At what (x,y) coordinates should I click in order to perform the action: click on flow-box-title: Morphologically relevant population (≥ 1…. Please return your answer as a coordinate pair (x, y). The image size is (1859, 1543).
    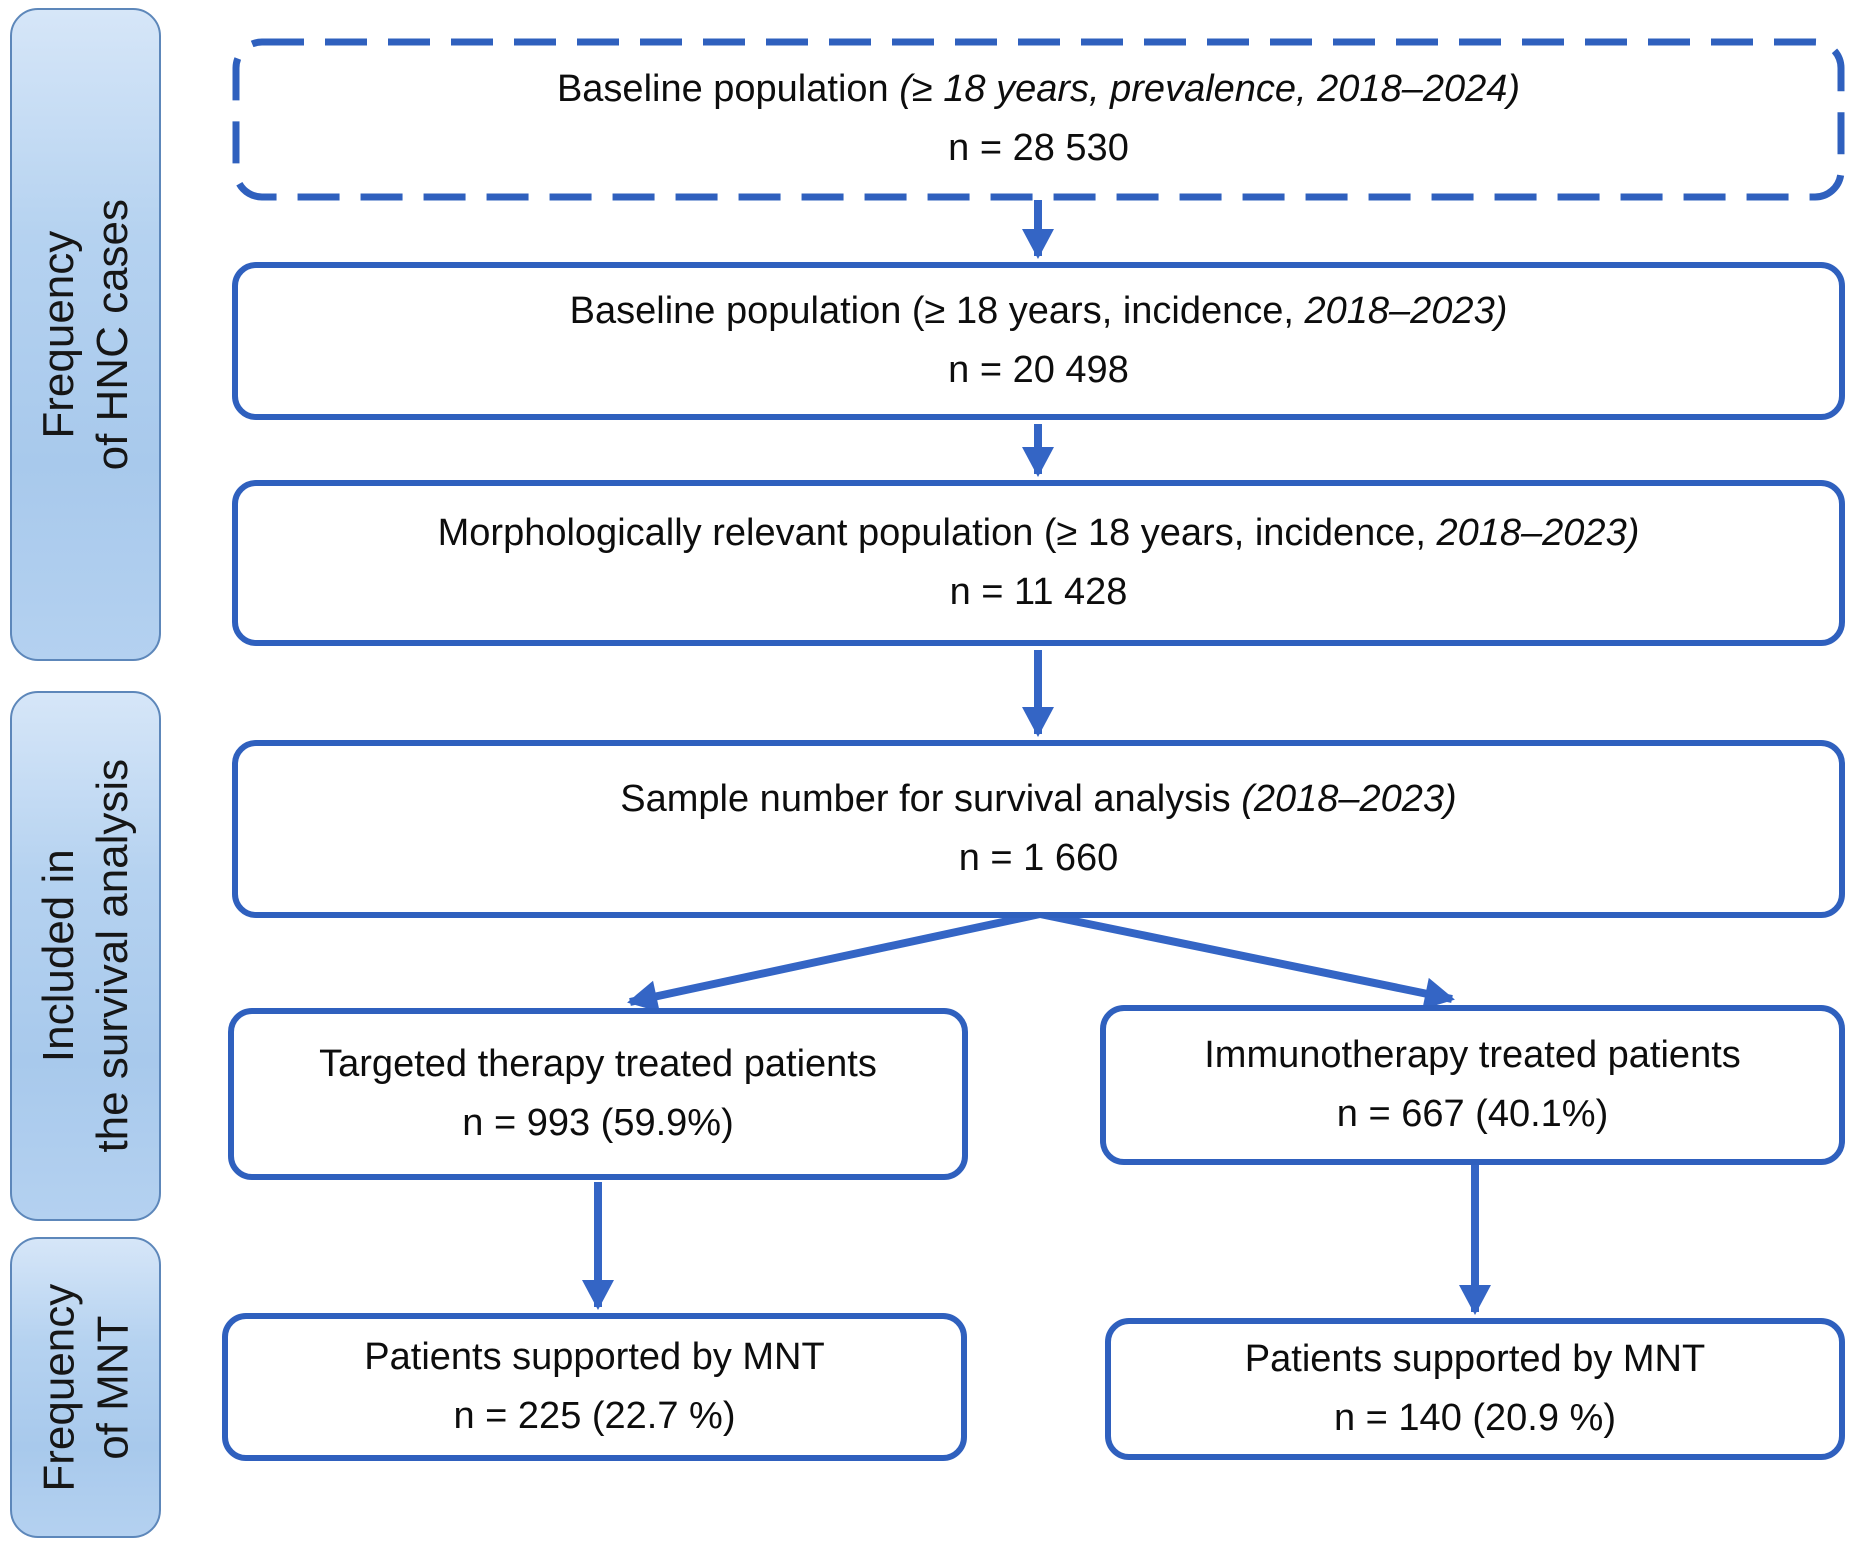
    Looking at the image, I should click on (1038, 533).